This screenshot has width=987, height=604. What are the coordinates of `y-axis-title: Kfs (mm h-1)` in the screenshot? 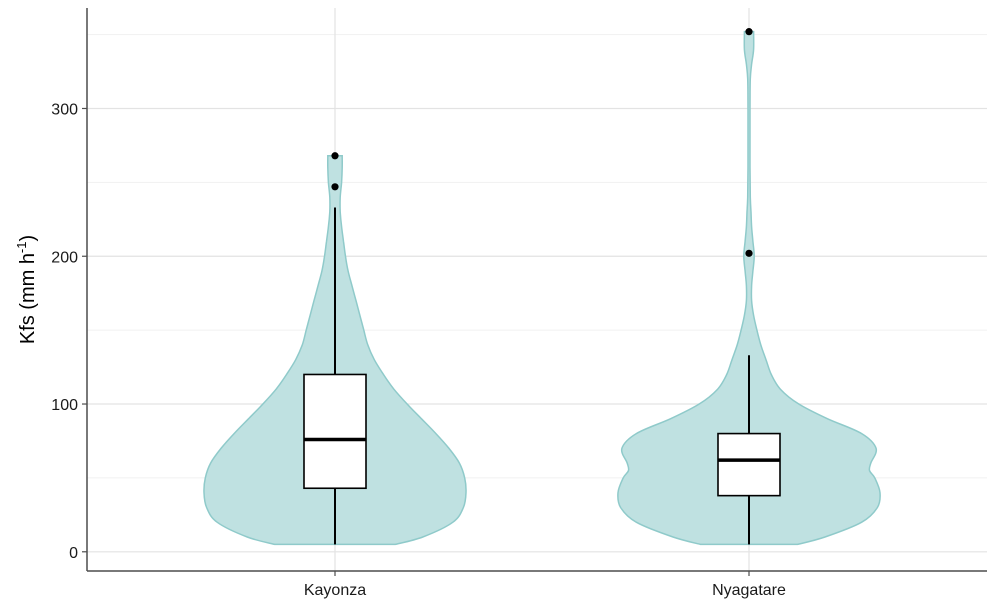 It's located at (26, 289).